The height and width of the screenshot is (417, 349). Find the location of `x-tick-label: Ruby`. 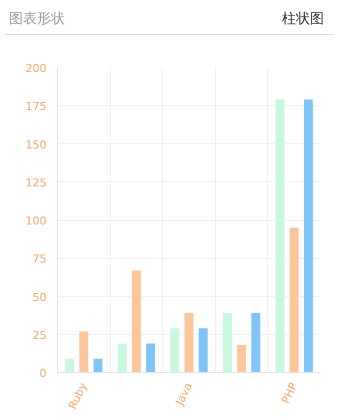

x-tick-label: Ruby is located at coordinates (78, 396).